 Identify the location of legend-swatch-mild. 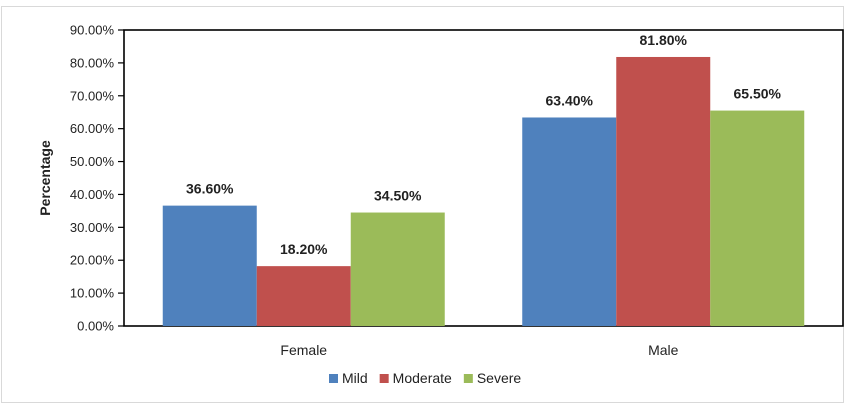
(333, 378).